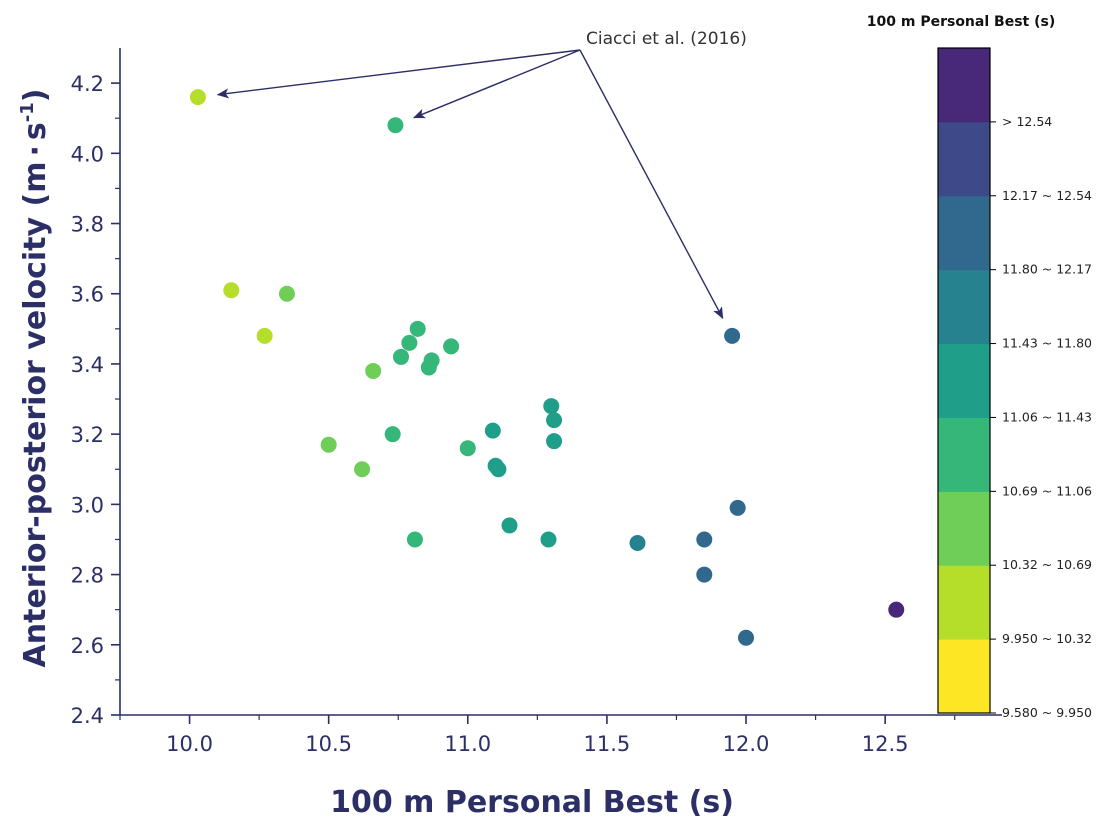  Describe the element at coordinates (27, 112) in the screenshot. I see `y-axis-title-superscript: -1` at that location.